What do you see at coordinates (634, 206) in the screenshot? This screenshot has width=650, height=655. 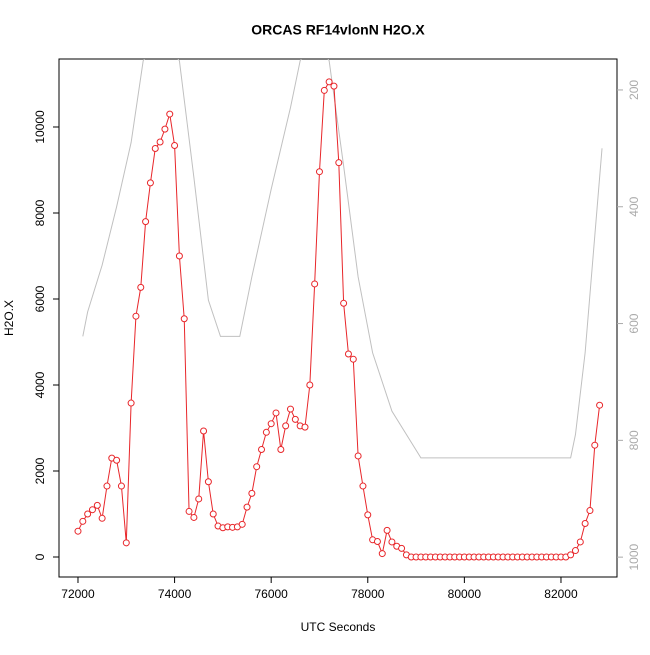 I see `y2-tick-label: 400` at bounding box center [634, 206].